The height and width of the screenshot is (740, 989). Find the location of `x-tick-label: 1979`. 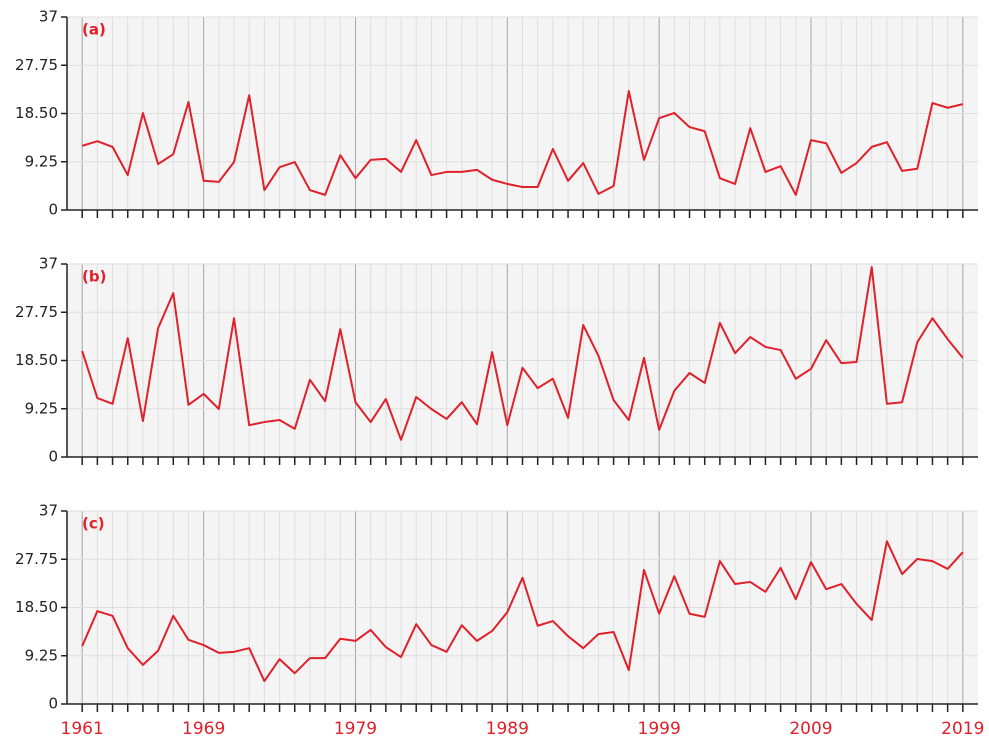

x-tick-label: 1979 is located at coordinates (355, 729).